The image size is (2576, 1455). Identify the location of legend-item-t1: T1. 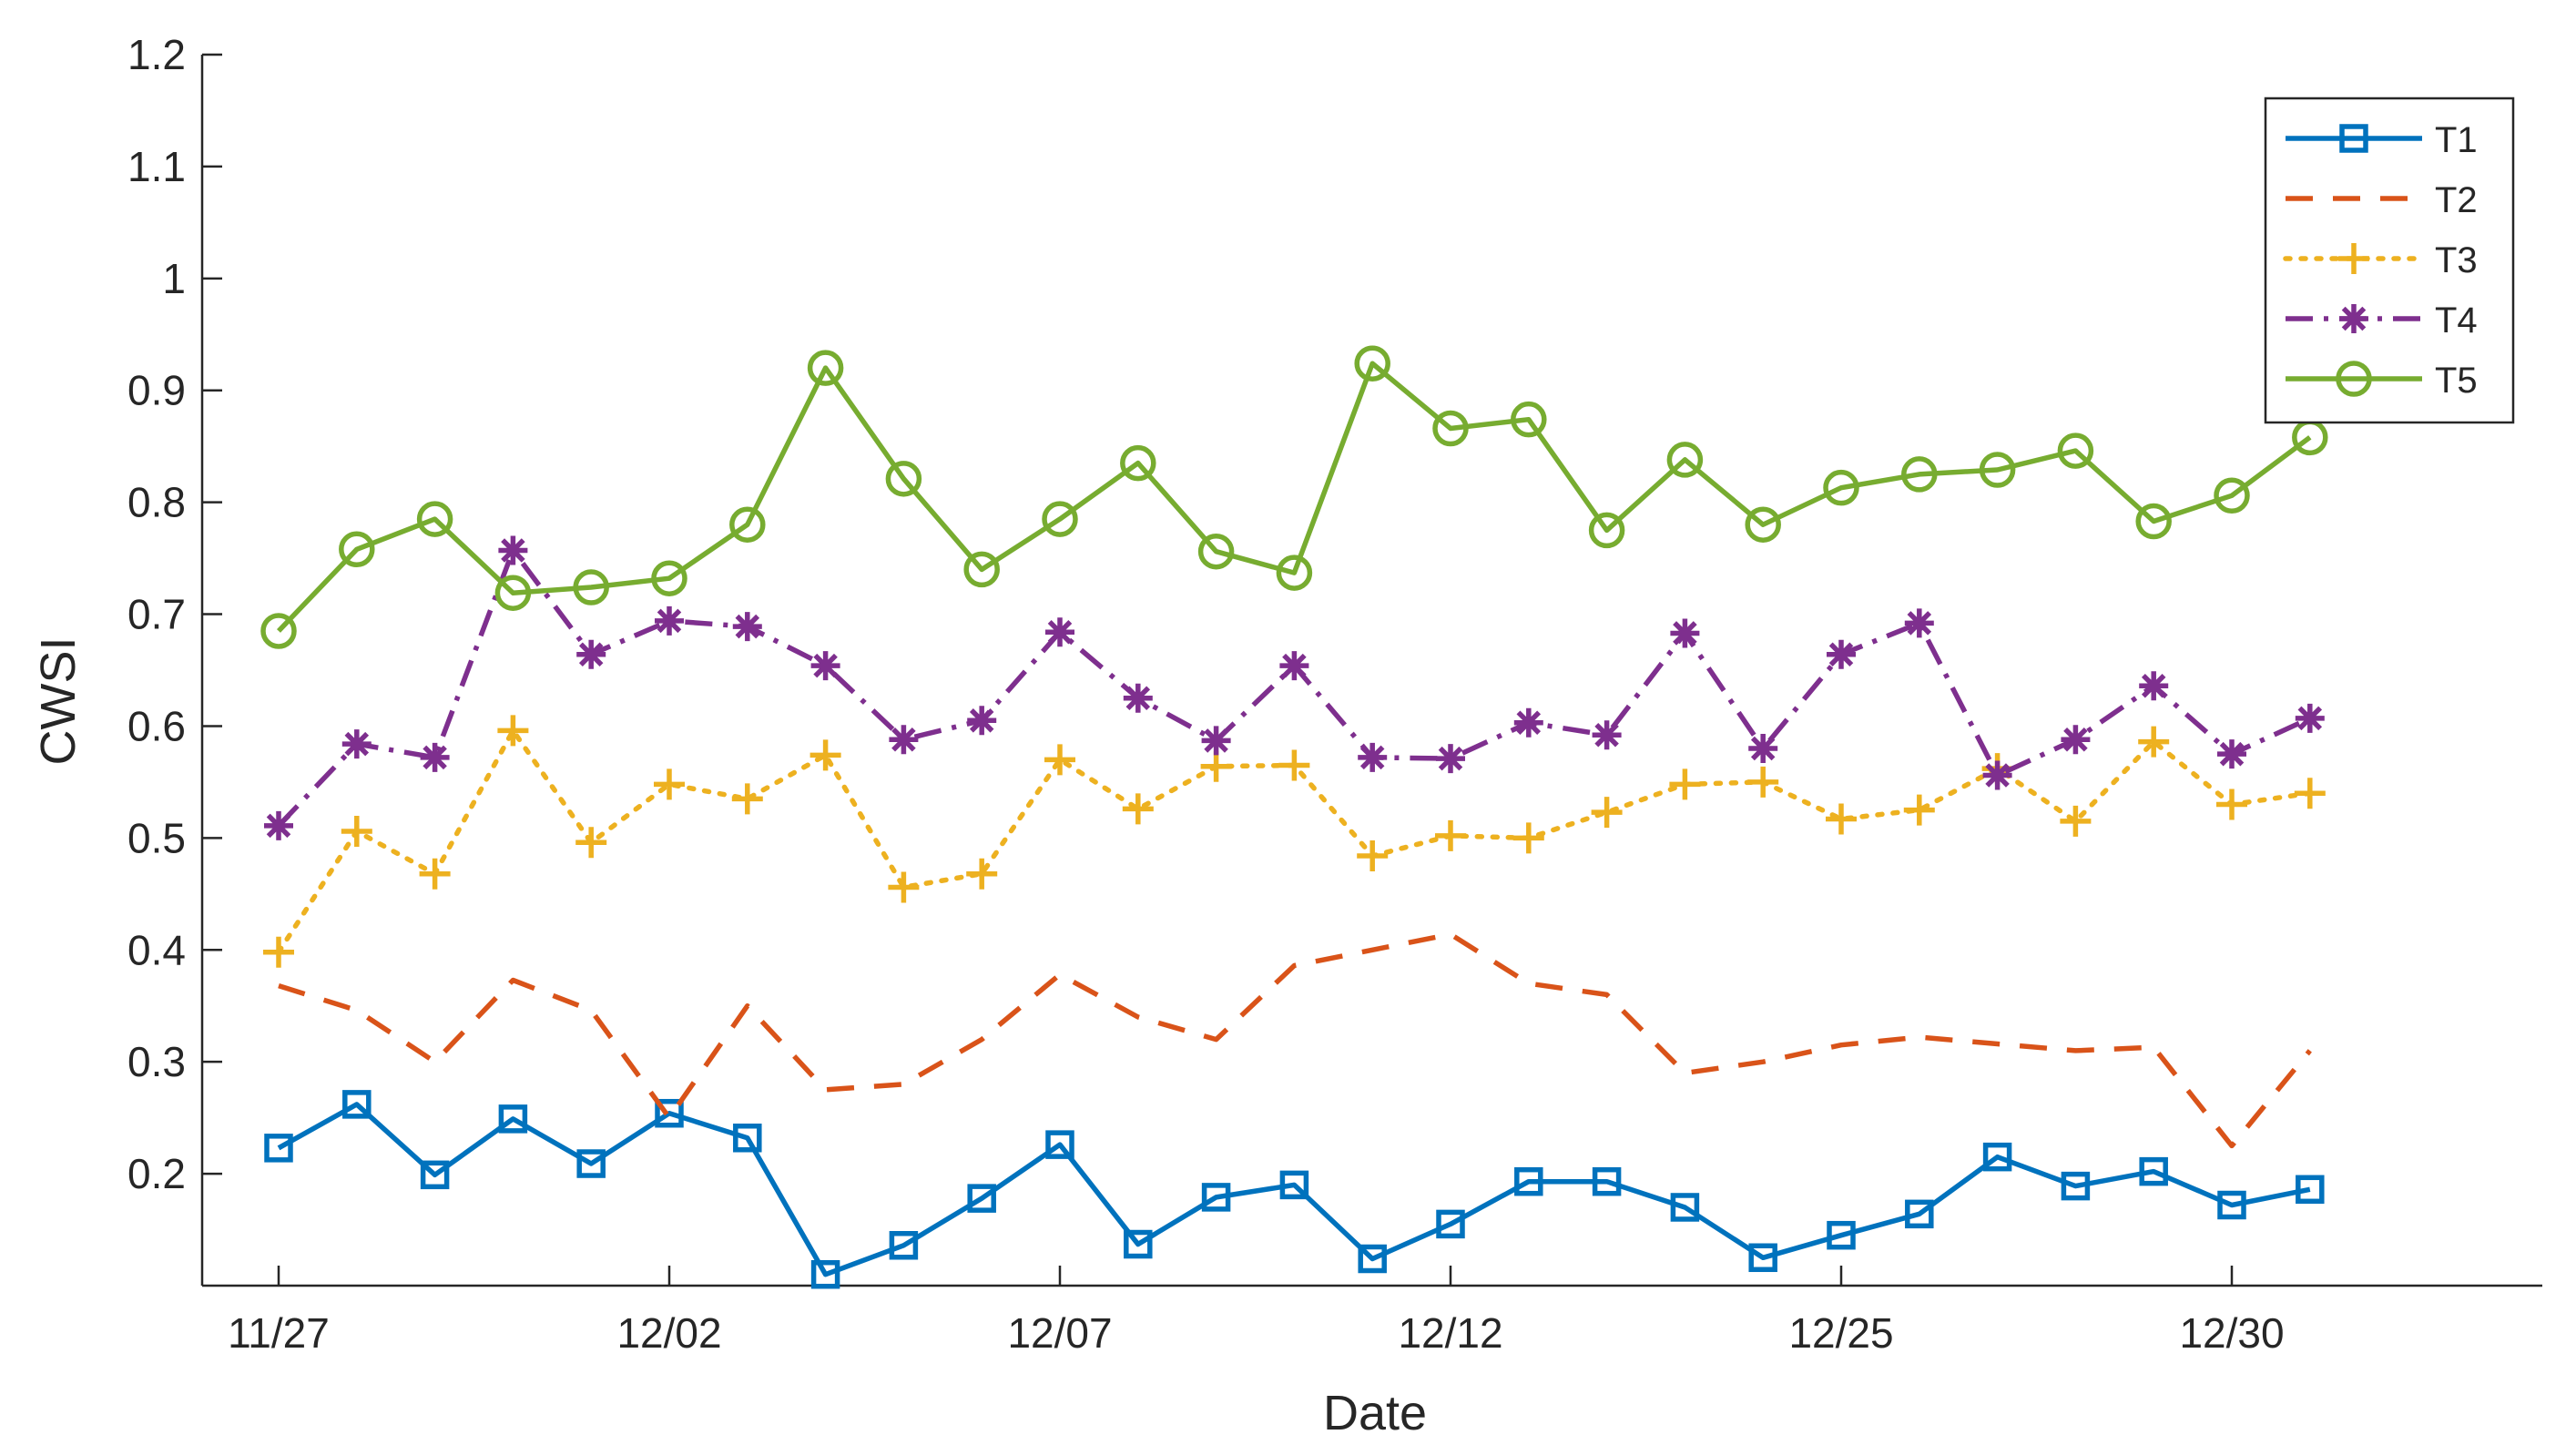
(2382, 140).